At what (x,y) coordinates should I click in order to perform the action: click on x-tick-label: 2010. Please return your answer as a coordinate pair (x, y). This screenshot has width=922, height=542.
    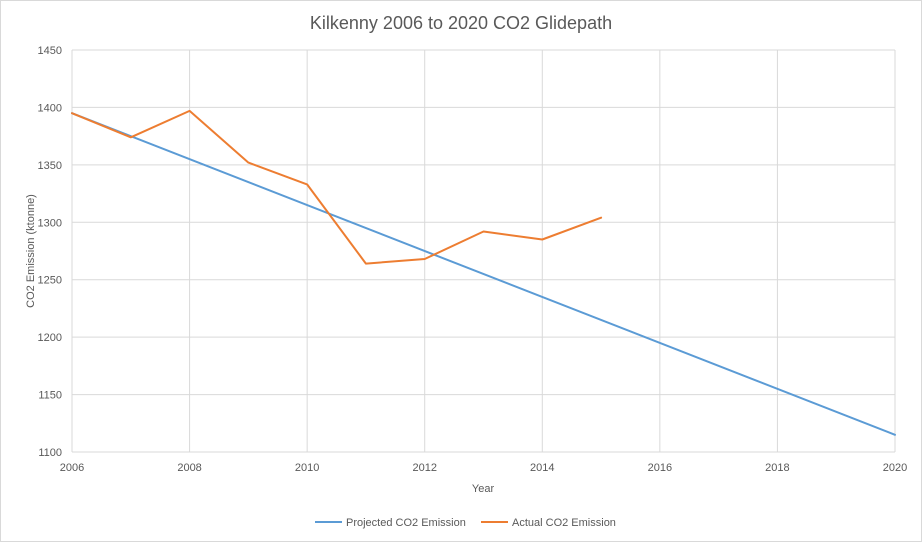
    Looking at the image, I should click on (307, 468).